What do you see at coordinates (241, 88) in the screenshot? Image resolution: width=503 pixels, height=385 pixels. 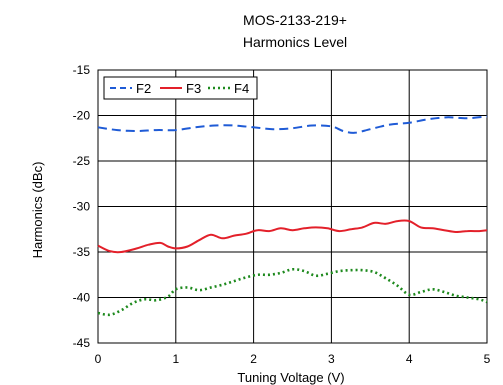 I see `legend-label-f4: F4` at bounding box center [241, 88].